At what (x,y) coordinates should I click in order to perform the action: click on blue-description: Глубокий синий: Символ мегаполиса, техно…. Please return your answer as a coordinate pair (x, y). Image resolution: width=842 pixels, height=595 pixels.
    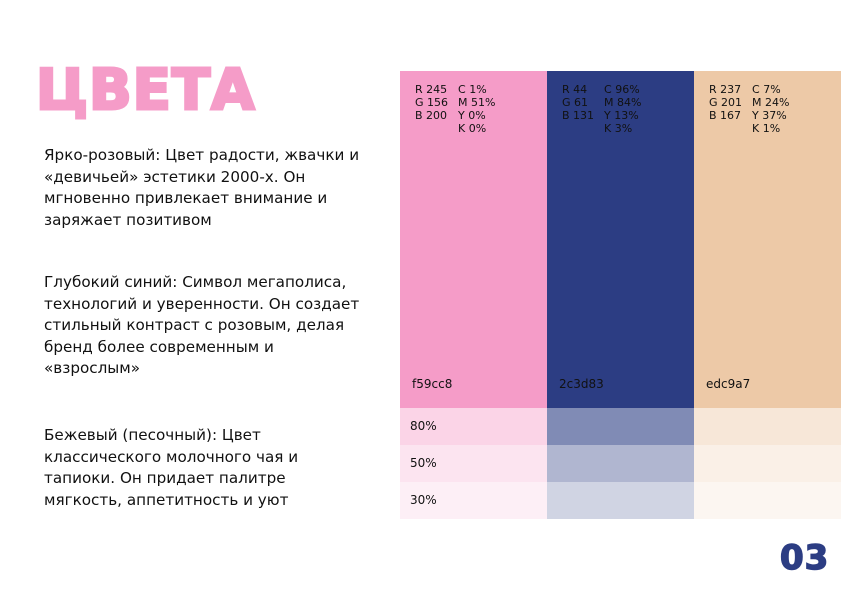
    Looking at the image, I should click on (202, 325).